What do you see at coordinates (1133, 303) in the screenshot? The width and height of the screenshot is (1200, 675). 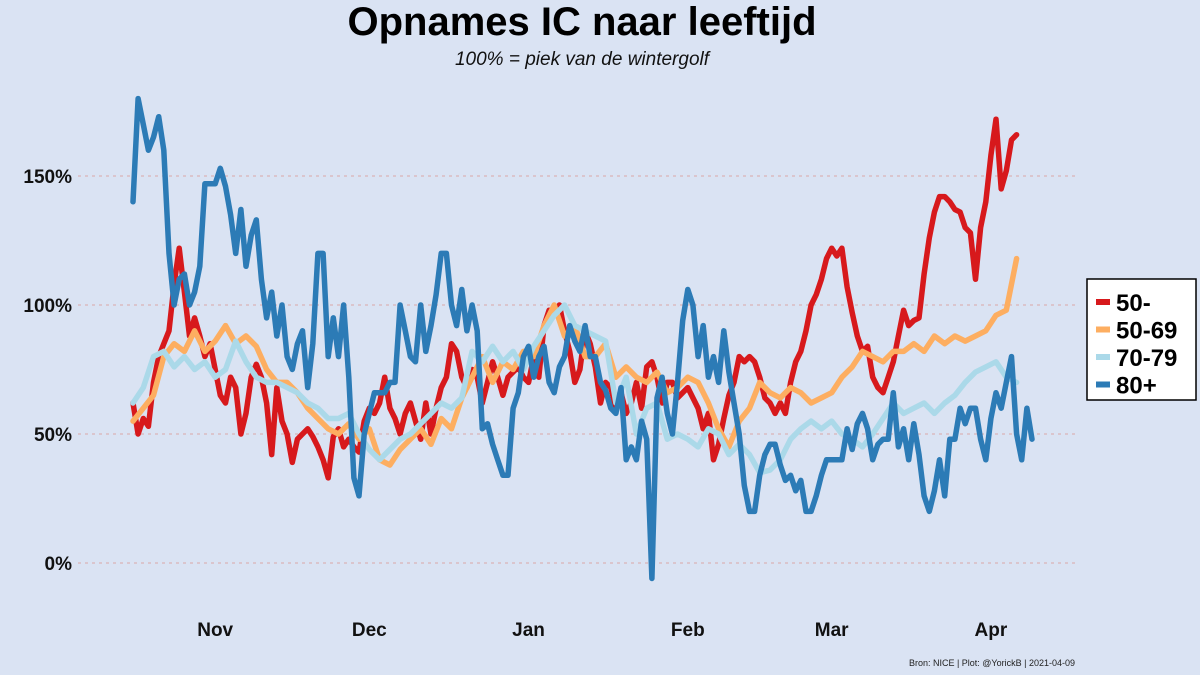 I see `legend-label-50-: 50-` at bounding box center [1133, 303].